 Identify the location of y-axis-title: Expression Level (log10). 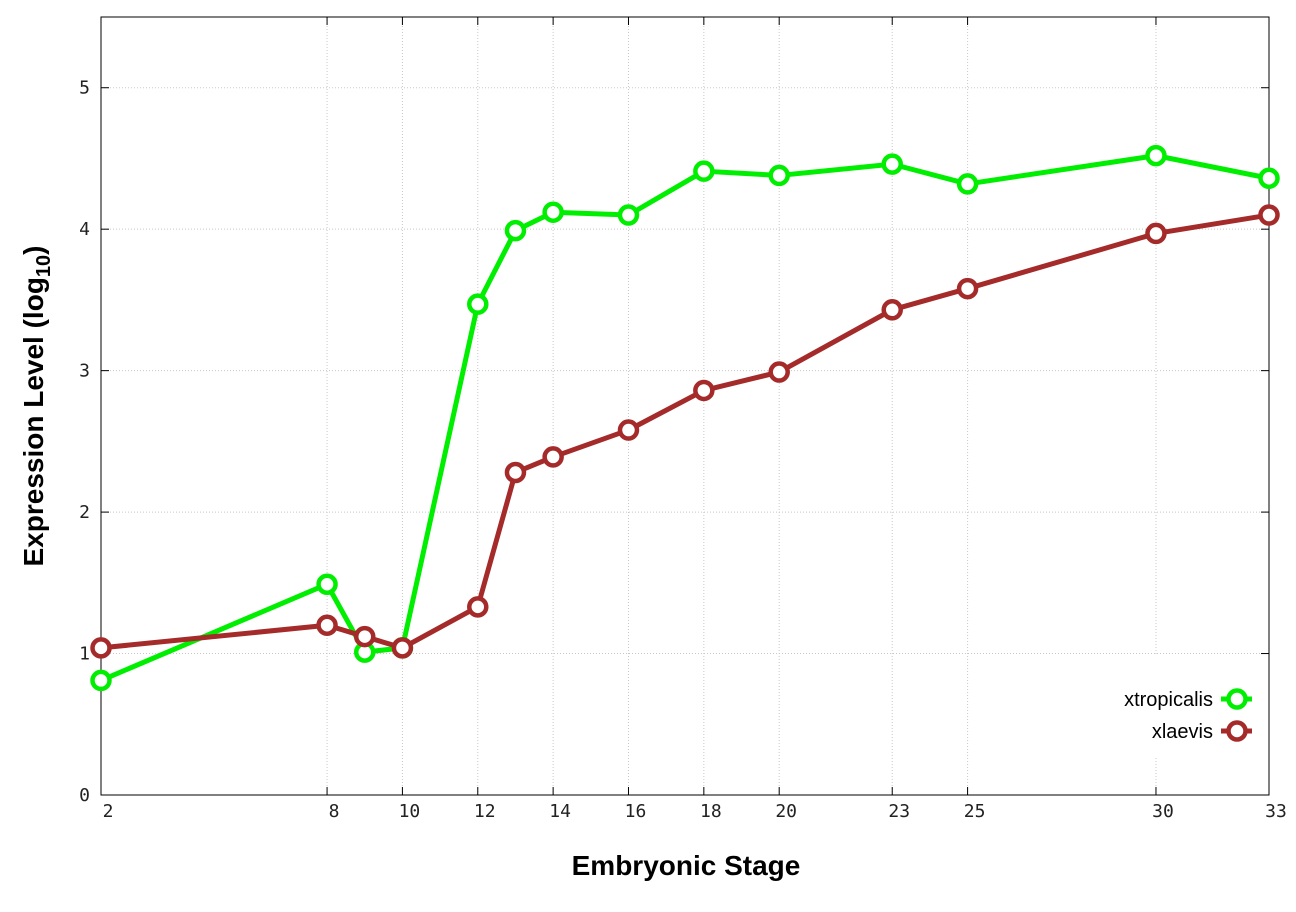
(36, 406).